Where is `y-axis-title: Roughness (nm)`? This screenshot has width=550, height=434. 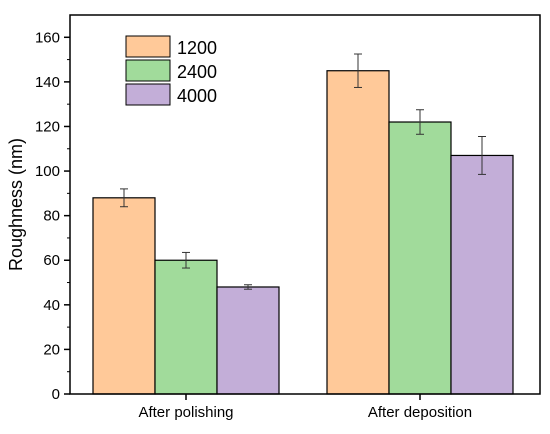 y-axis-title: Roughness (nm) is located at coordinates (16, 204).